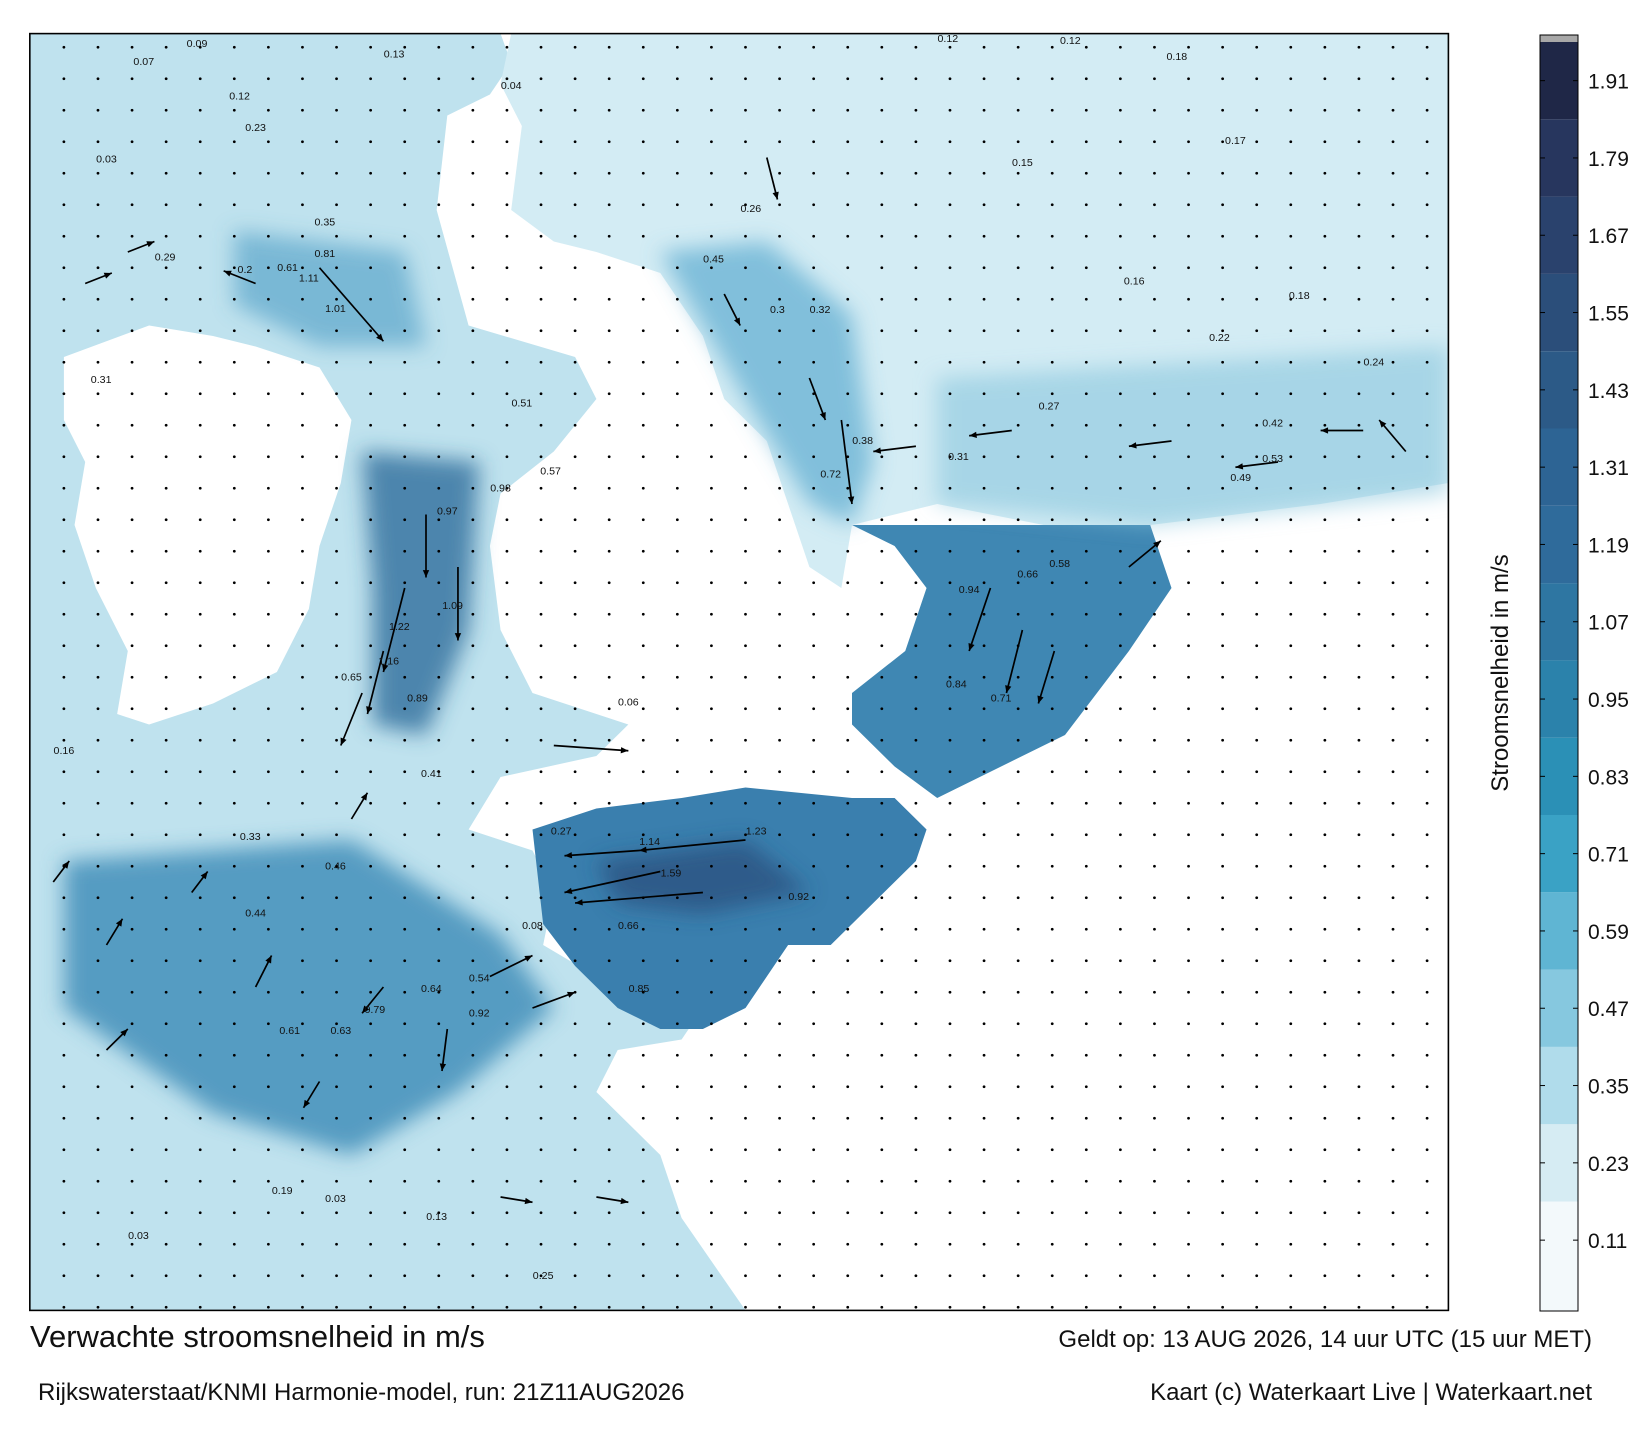 The image size is (1650, 1450). What do you see at coordinates (1001, 698) in the screenshot?
I see `speed-label: 0.71` at bounding box center [1001, 698].